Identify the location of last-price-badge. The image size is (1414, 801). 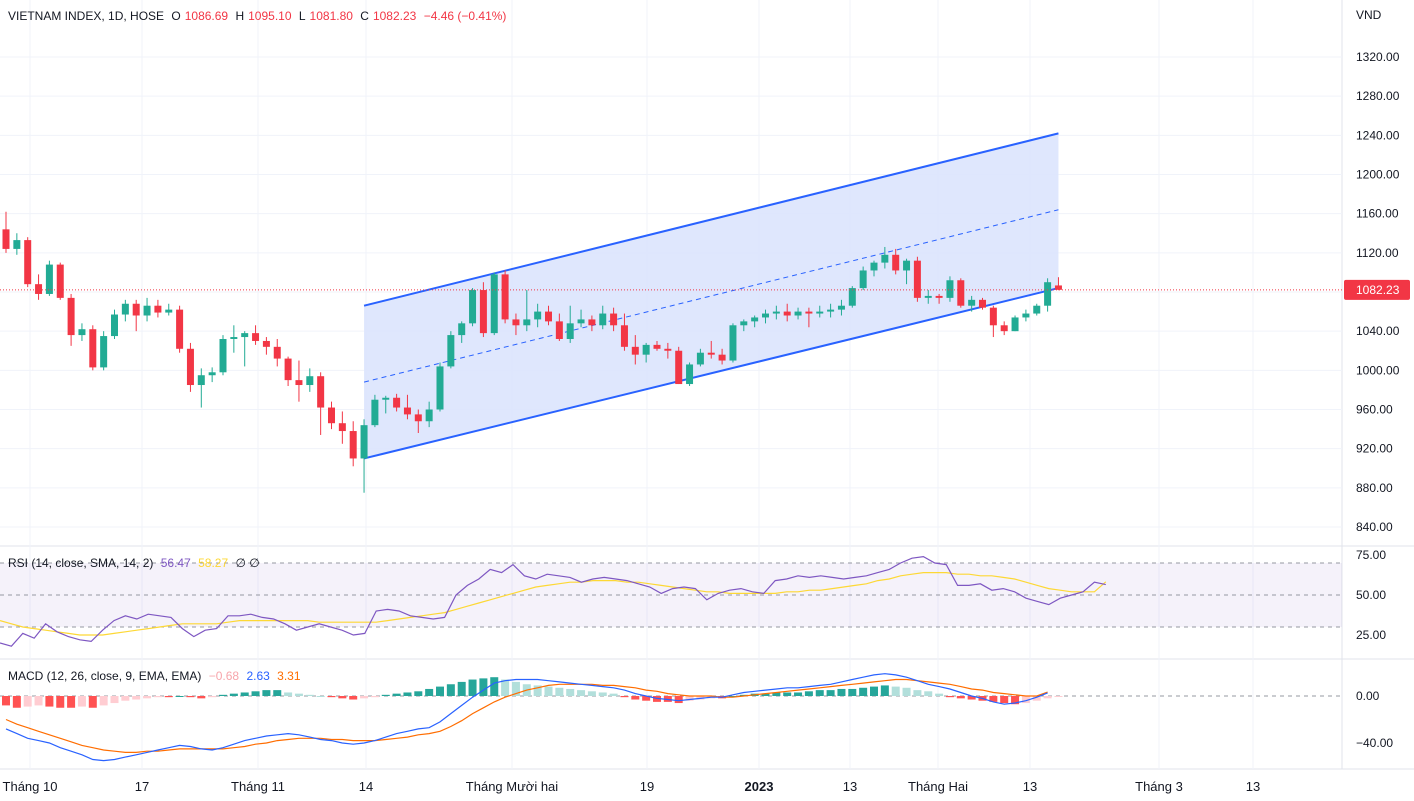
(1377, 289).